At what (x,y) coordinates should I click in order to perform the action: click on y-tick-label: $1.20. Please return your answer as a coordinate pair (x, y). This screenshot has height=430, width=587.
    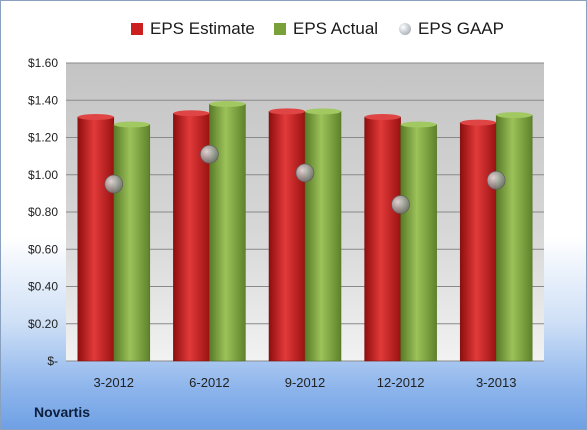
    Looking at the image, I should click on (43, 138).